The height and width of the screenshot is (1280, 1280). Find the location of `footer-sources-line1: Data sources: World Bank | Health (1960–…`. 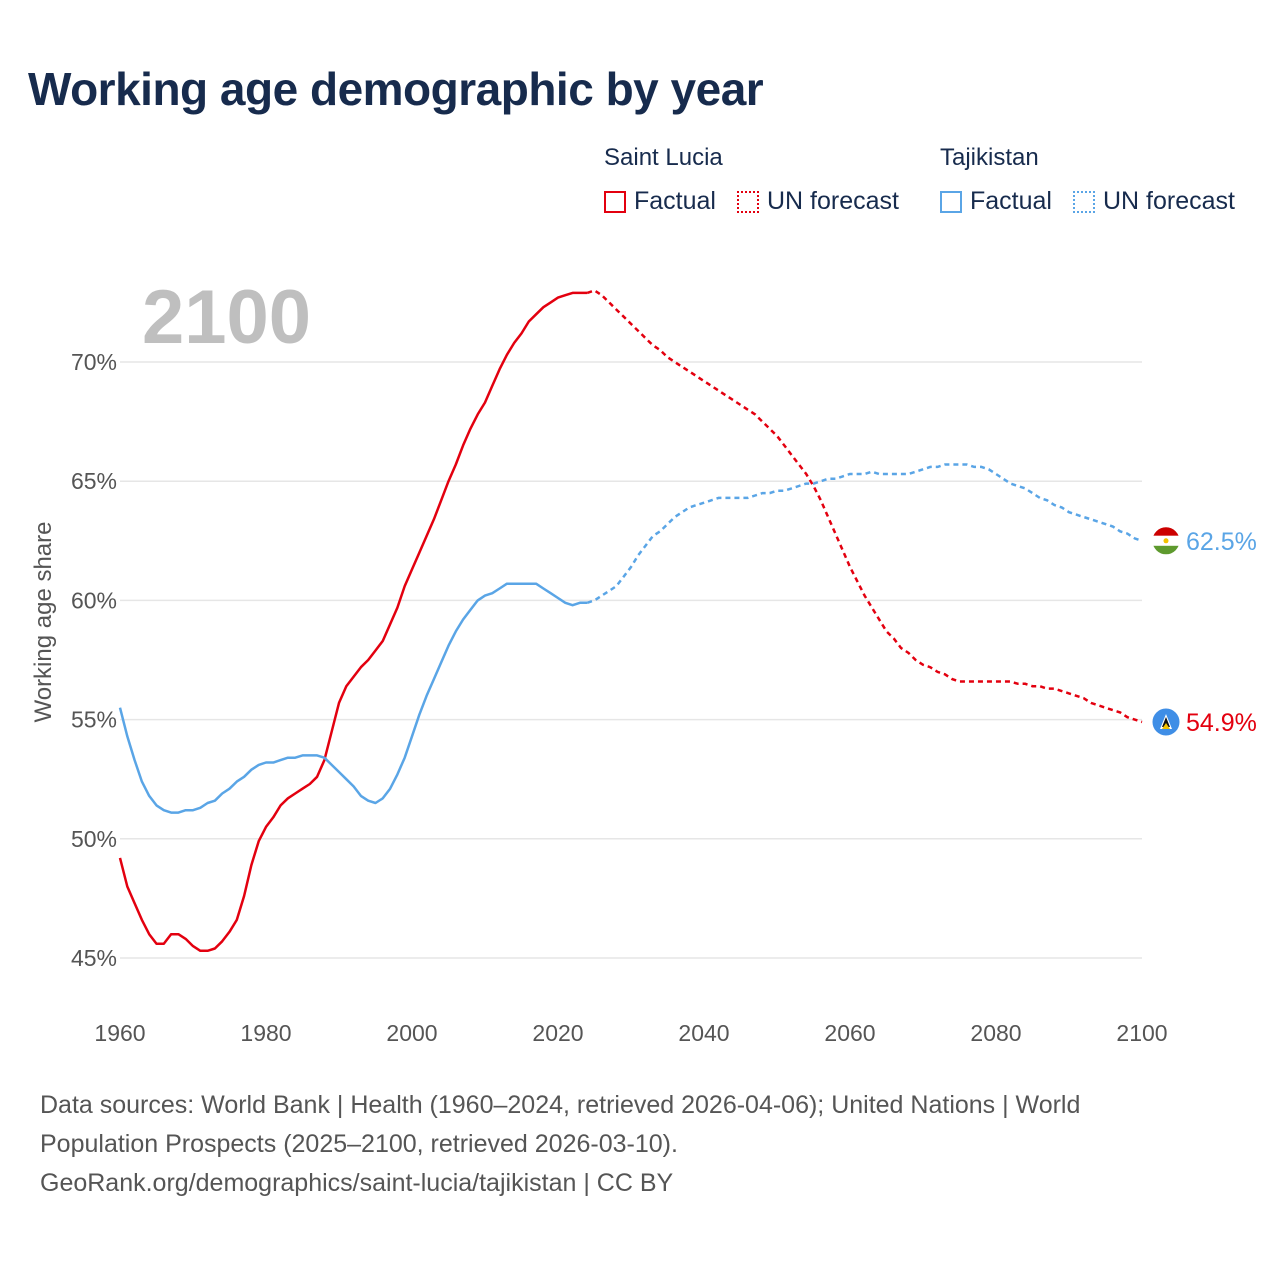

footer-sources-line1: Data sources: World Bank | Health (1960–… is located at coordinates (560, 1105).